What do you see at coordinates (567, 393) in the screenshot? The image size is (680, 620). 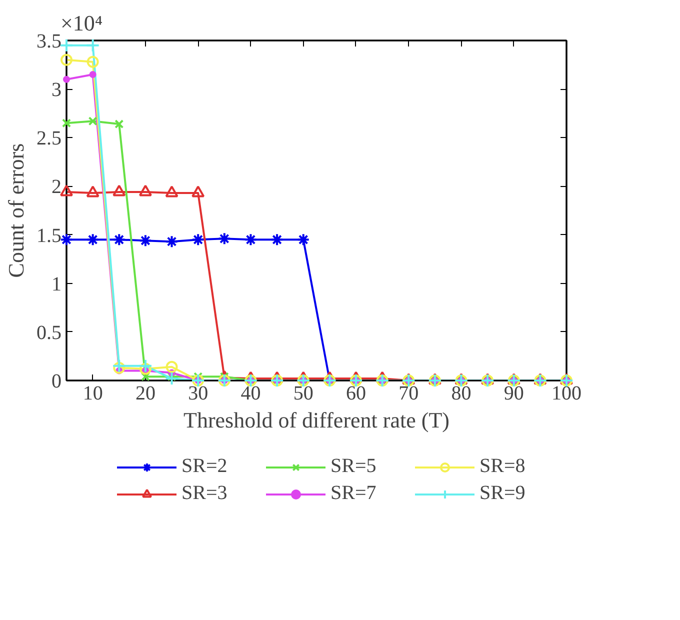 I see `x-tick-label: 100` at bounding box center [567, 393].